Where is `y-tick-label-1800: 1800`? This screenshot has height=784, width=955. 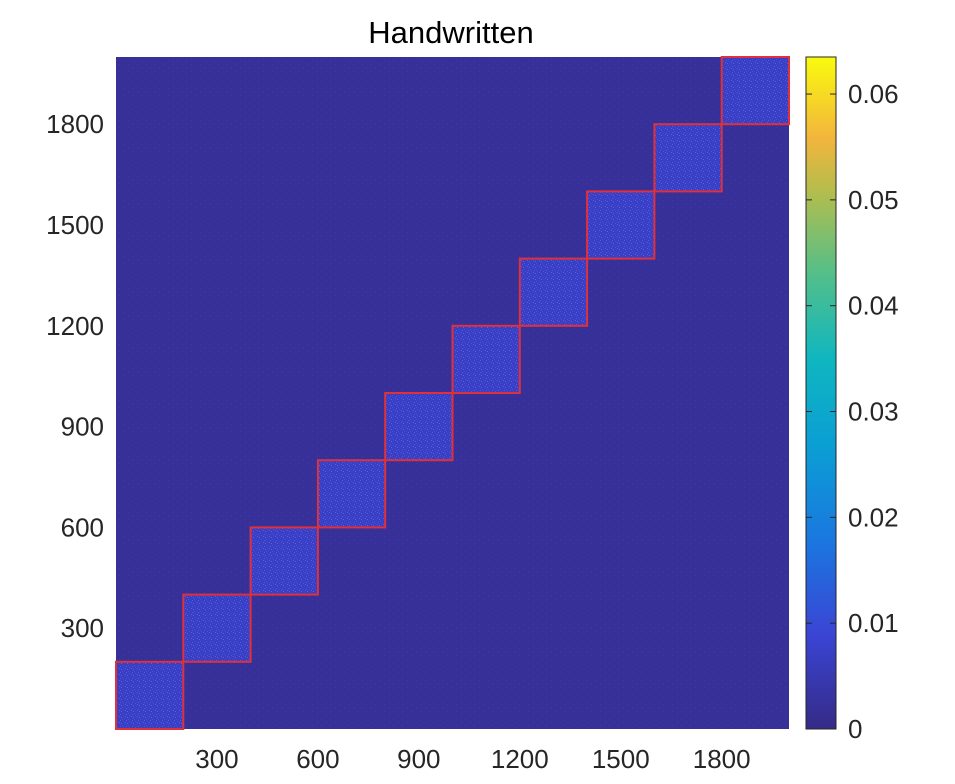 y-tick-label-1800: 1800 is located at coordinates (75, 124).